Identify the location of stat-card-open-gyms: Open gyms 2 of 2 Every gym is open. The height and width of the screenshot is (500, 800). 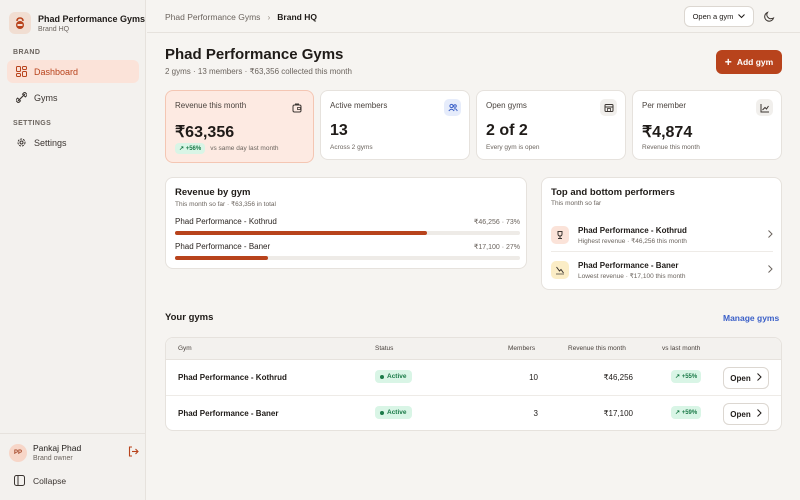
(551, 125).